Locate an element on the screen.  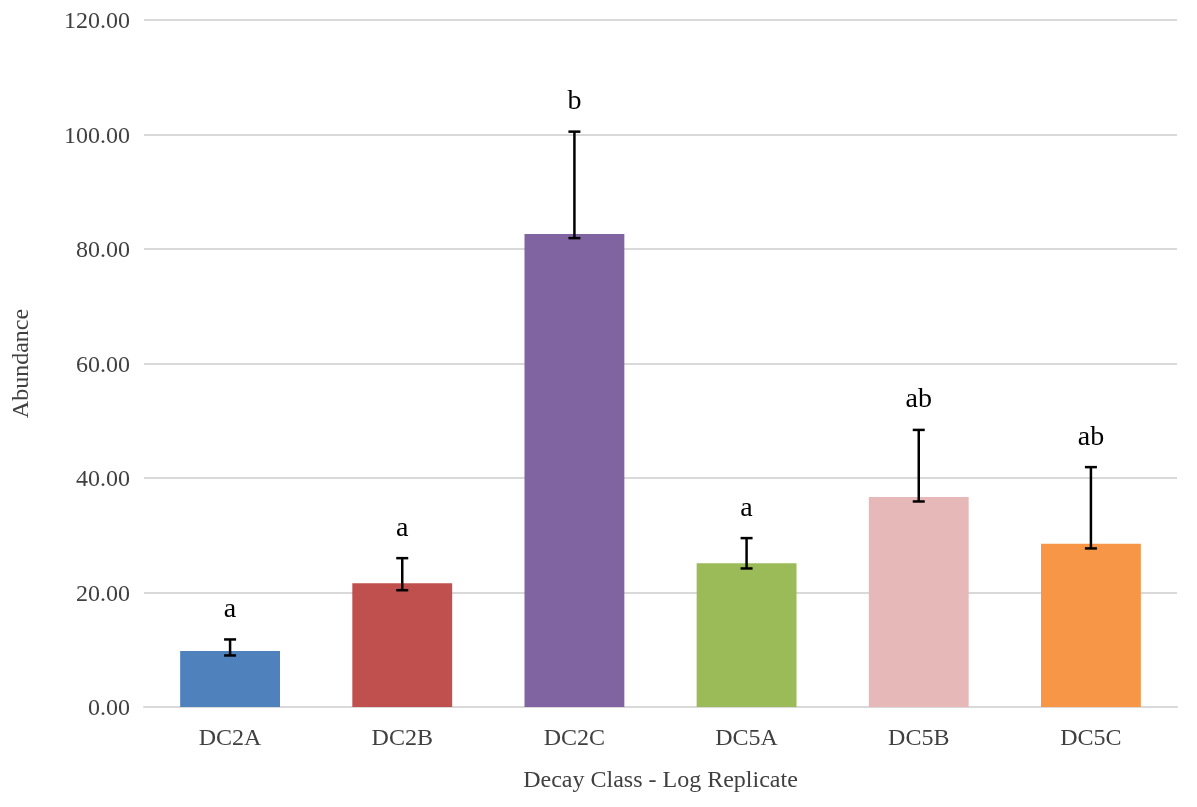
x-tick-label: DC5A is located at coordinates (747, 737).